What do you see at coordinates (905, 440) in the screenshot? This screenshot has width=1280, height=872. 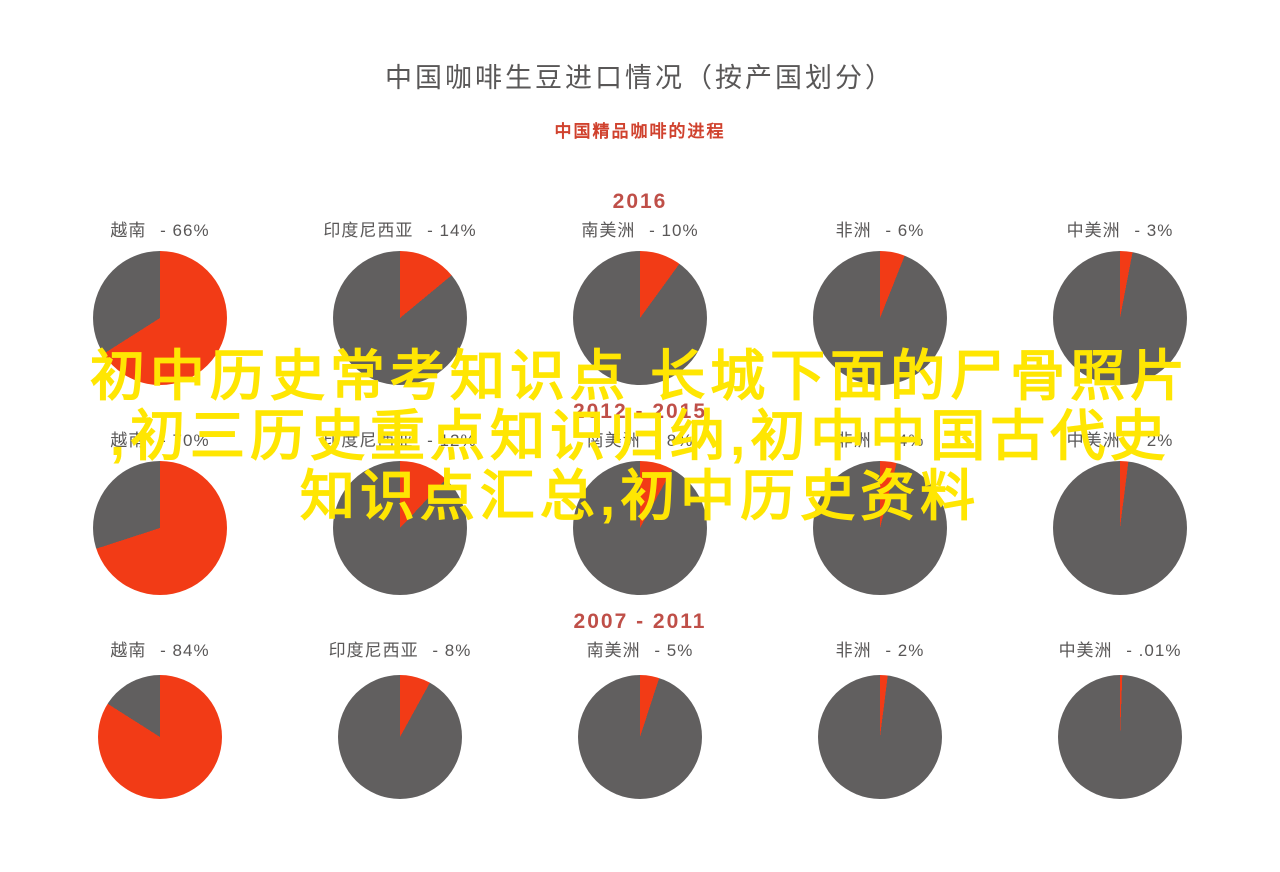 I see `country-percent: - 4%` at bounding box center [905, 440].